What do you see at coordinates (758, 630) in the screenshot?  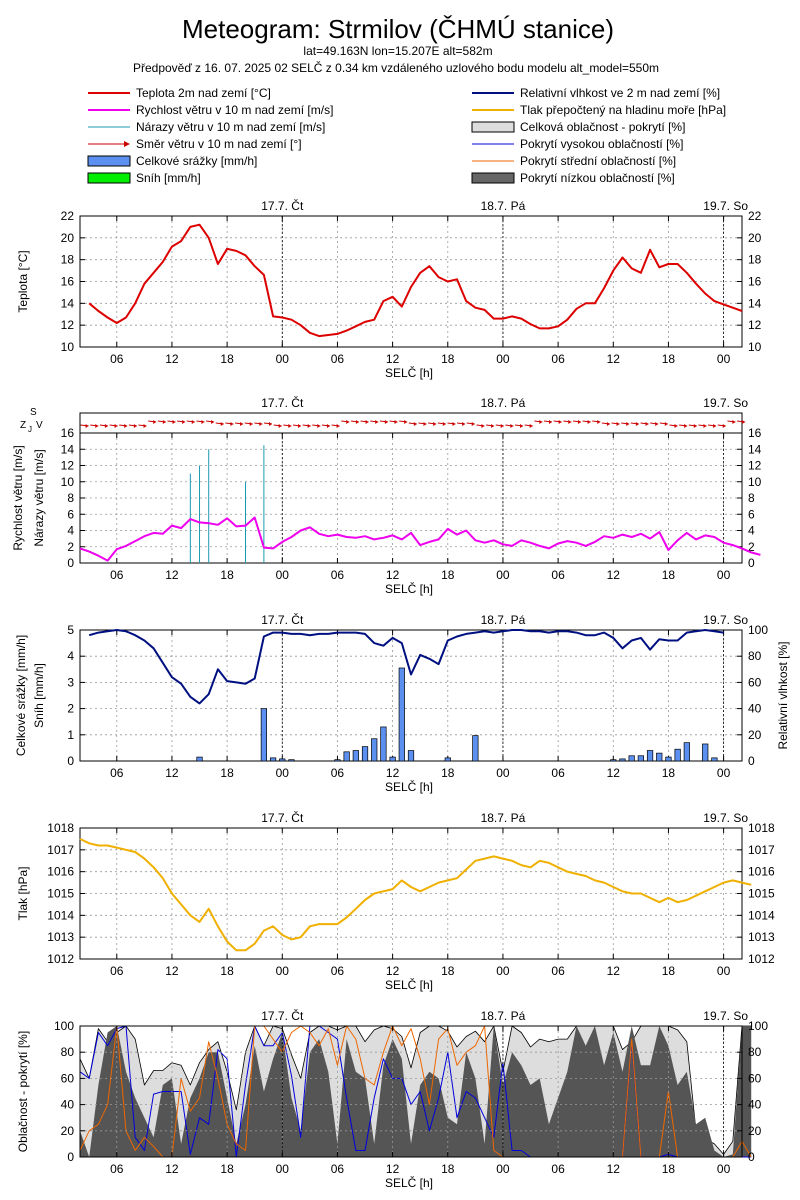 I see `y-tick-label-right: 100` at bounding box center [758, 630].